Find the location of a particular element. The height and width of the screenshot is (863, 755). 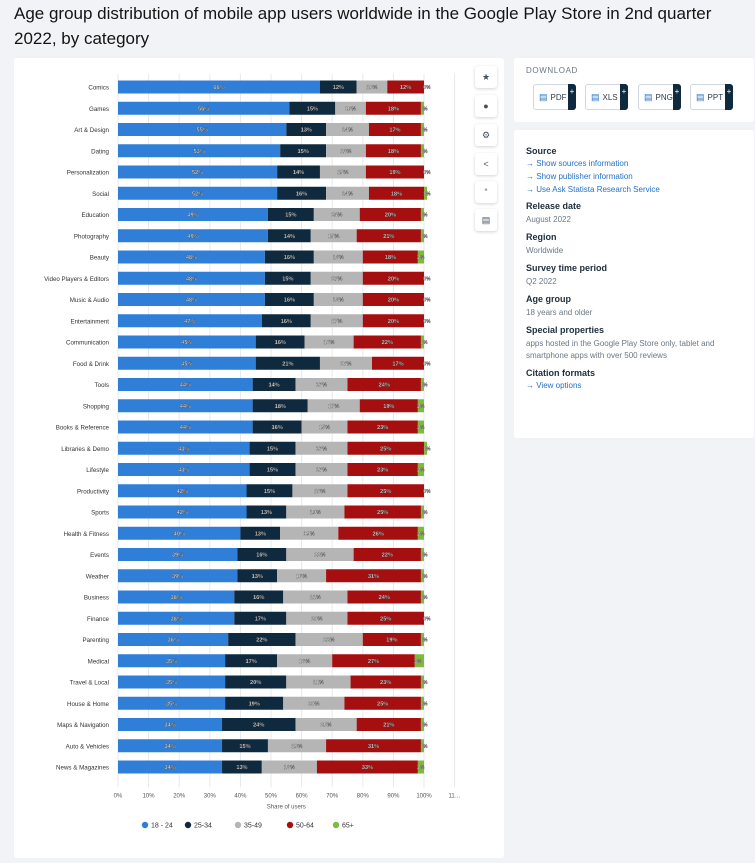

download-png-label: PNG is located at coordinates (664, 97).